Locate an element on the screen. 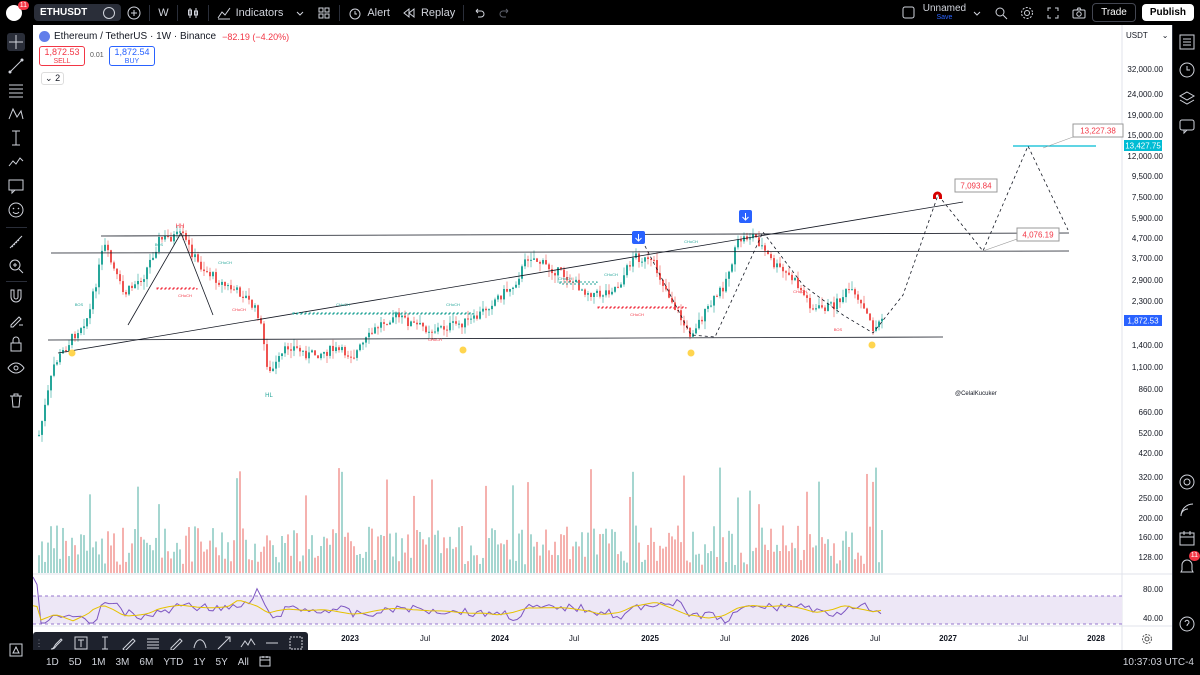 The image size is (1200, 675). shapes-tool-icon is located at coordinates (16, 162).